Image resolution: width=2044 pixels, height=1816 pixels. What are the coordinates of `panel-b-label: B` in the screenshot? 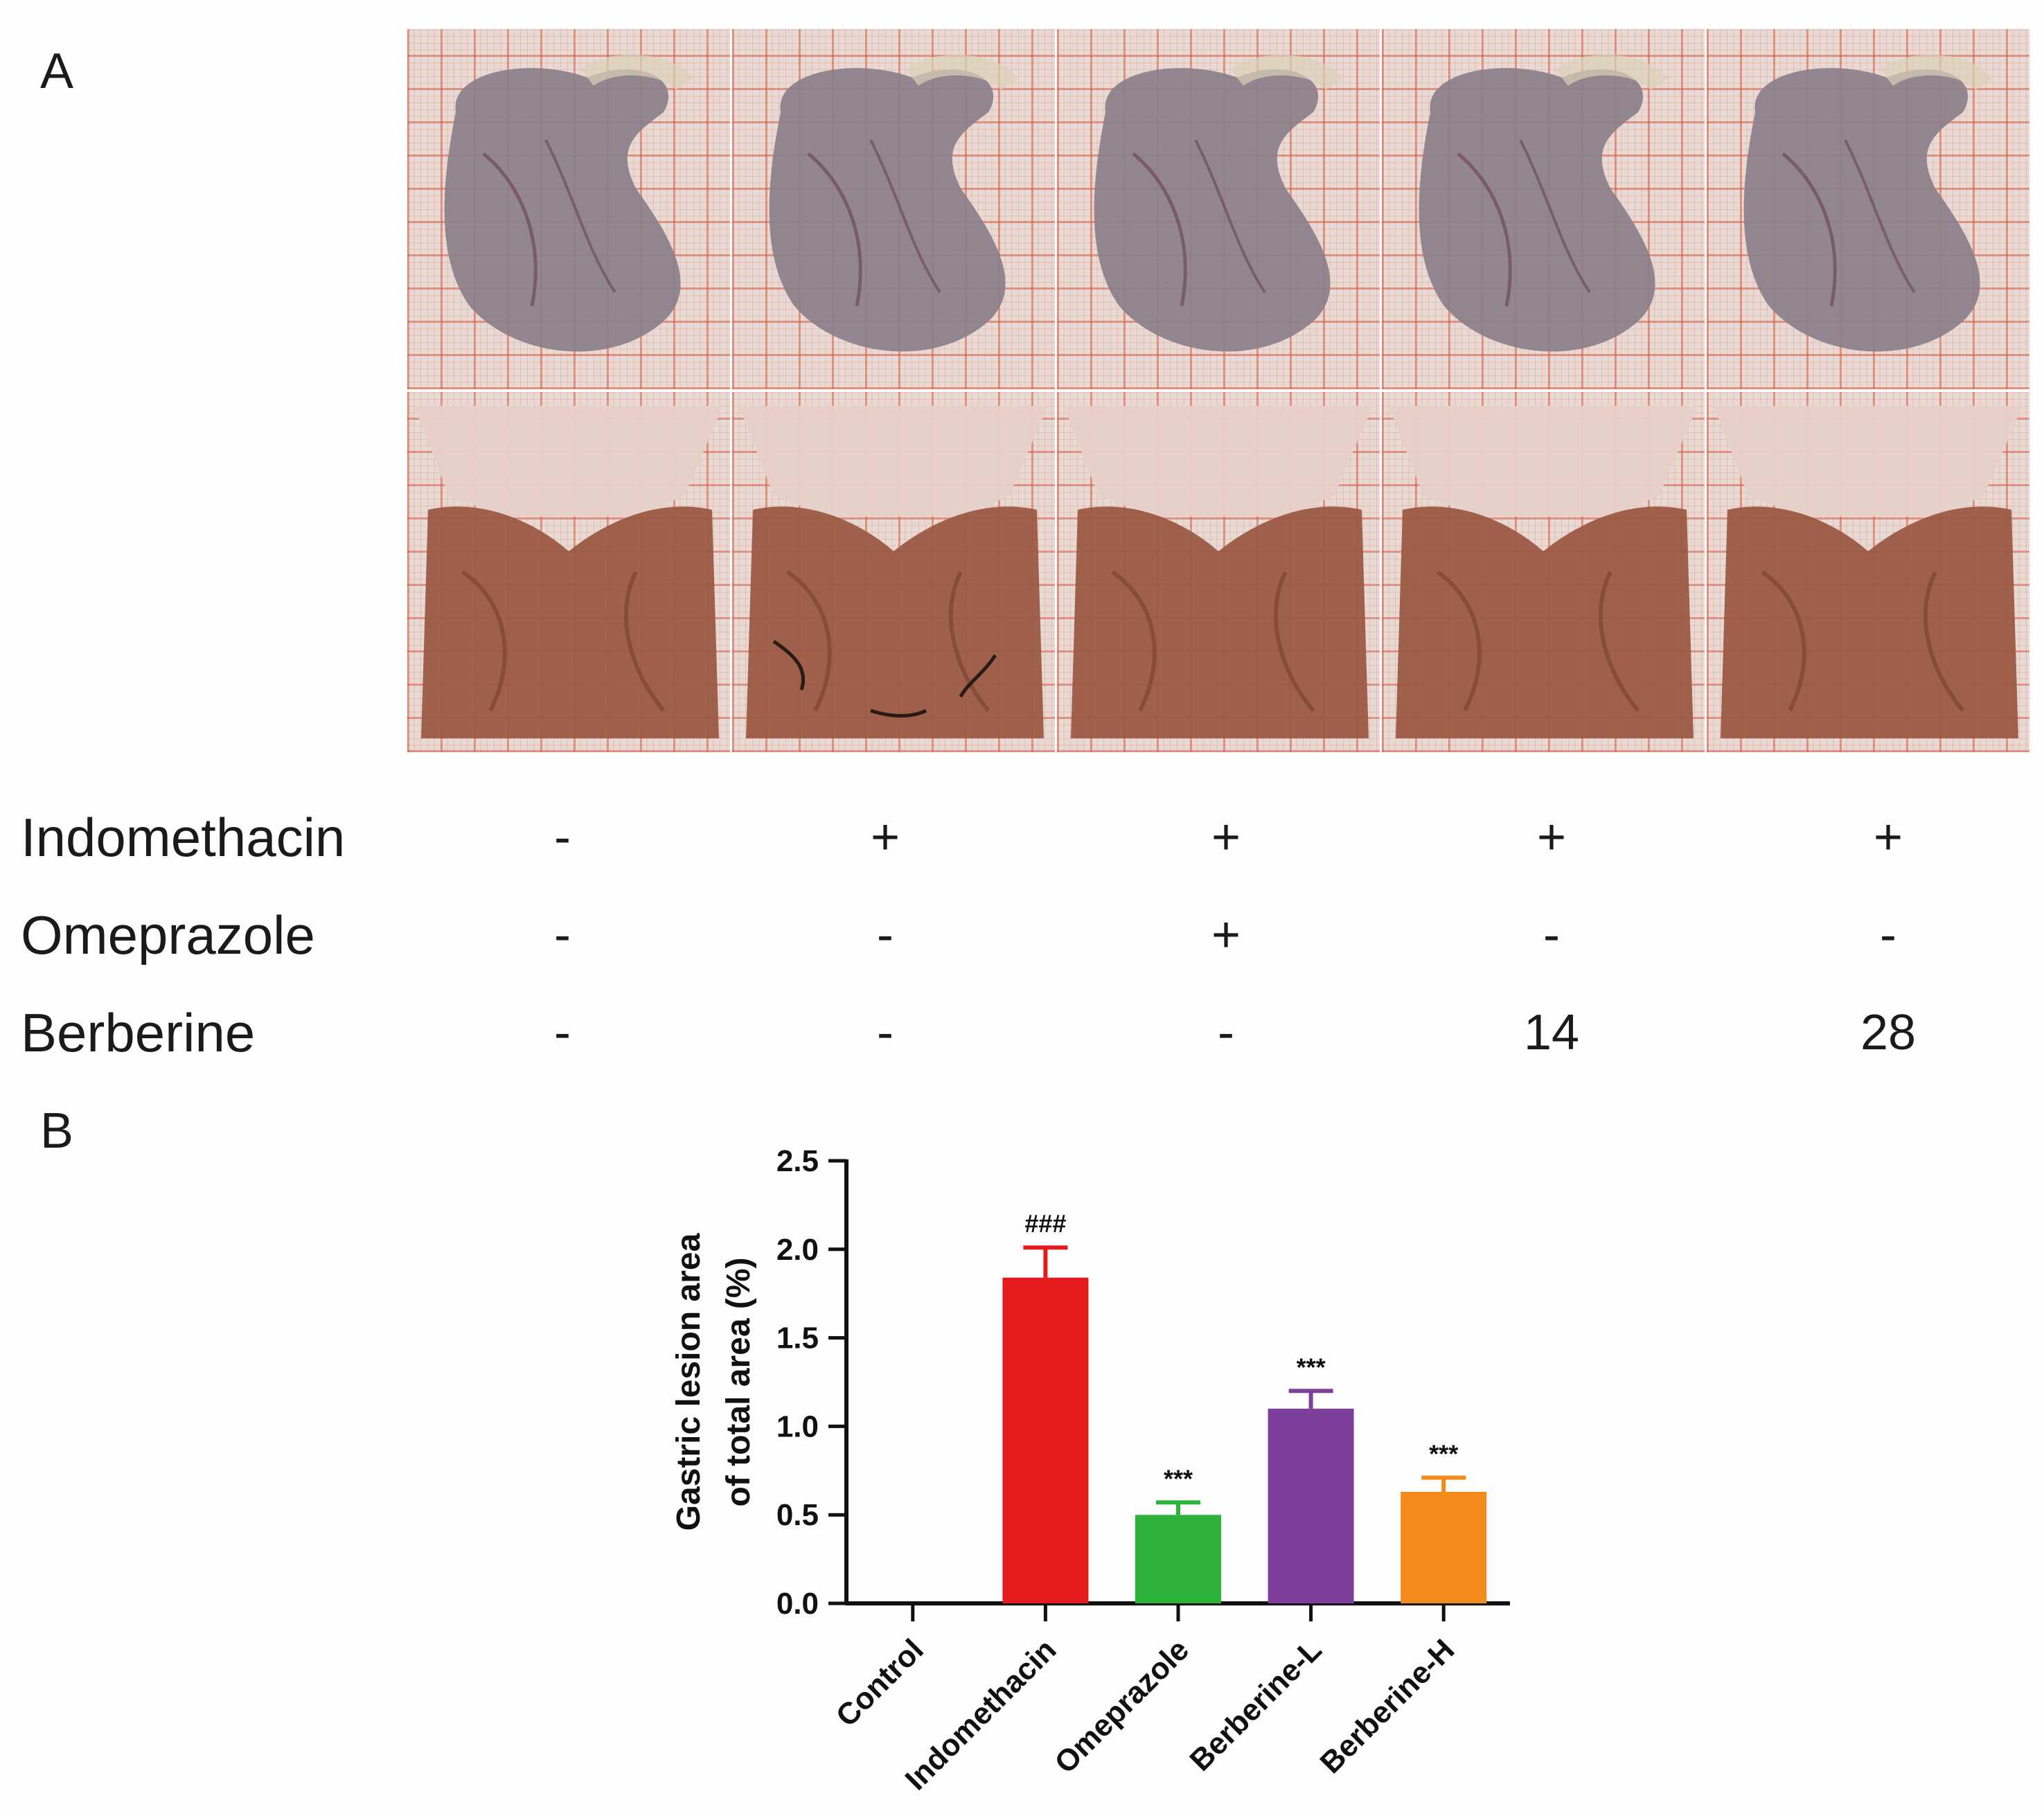 It's located at (57, 1131).